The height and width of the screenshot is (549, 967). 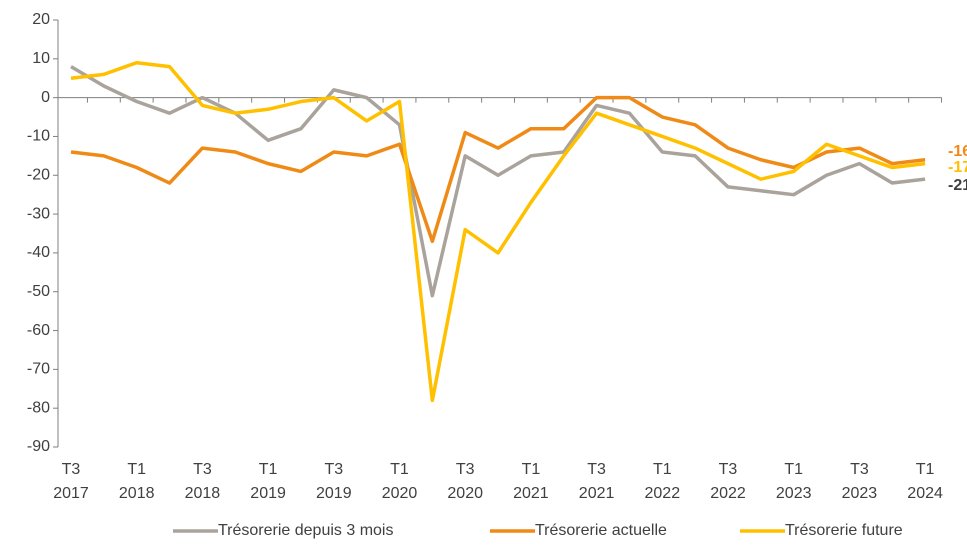 What do you see at coordinates (71, 481) in the screenshot?
I see `x-tick-label: T3 2017` at bounding box center [71, 481].